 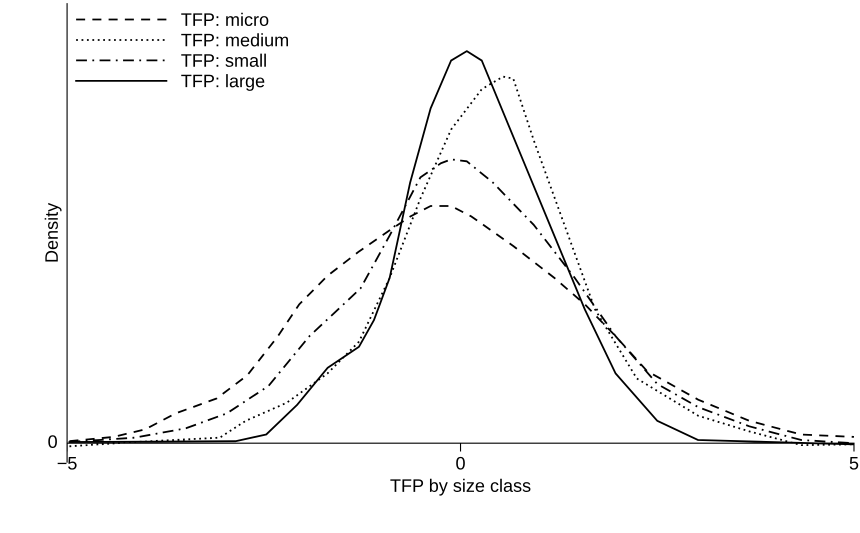 I want to click on x-tick-label: −5, so click(x=67, y=463).